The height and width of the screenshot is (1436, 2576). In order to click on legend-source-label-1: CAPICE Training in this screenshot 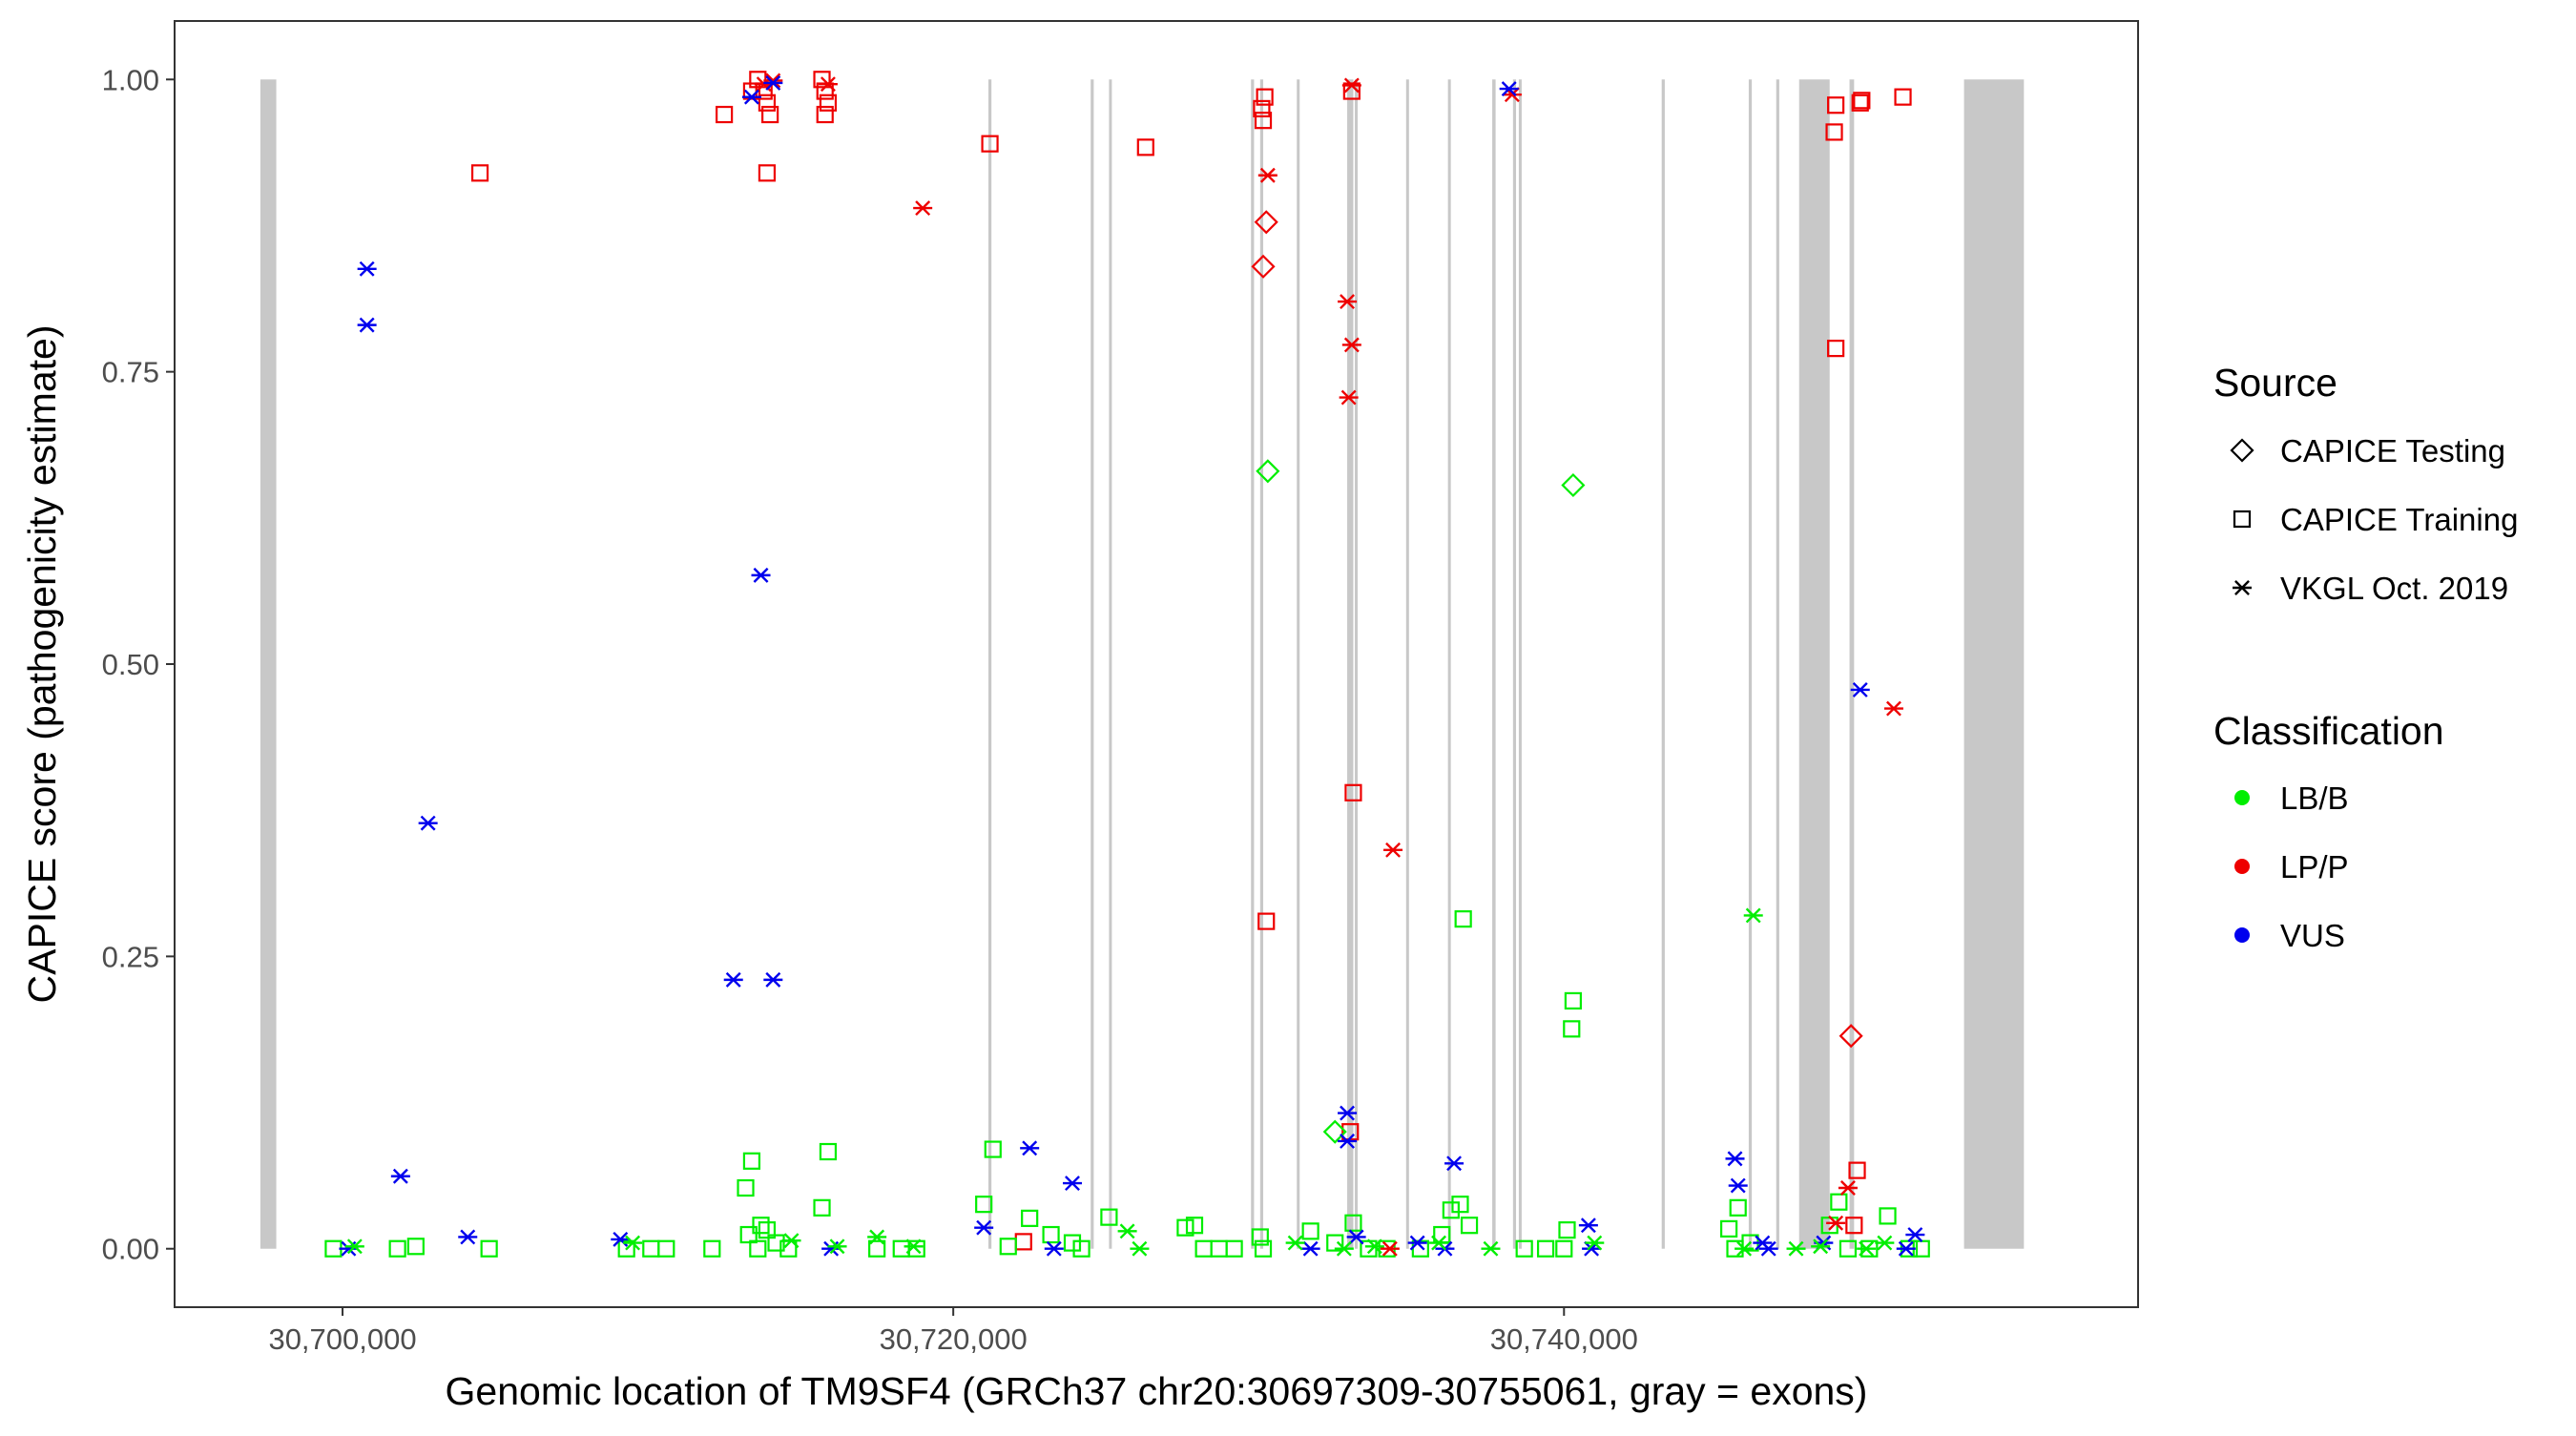, I will do `click(2399, 519)`.